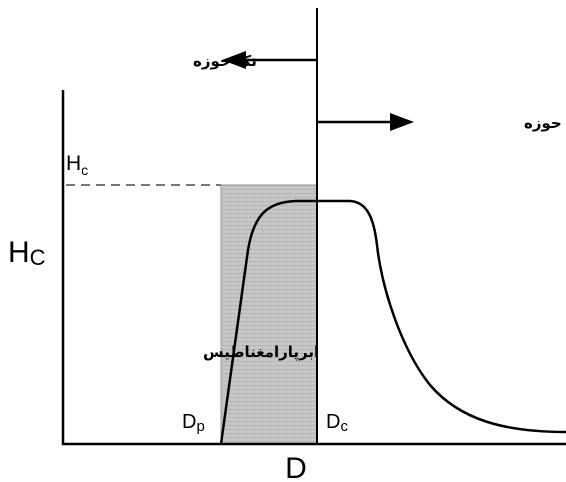 This screenshot has width=566, height=482. I want to click on dc-label: Dc, so click(337, 423).